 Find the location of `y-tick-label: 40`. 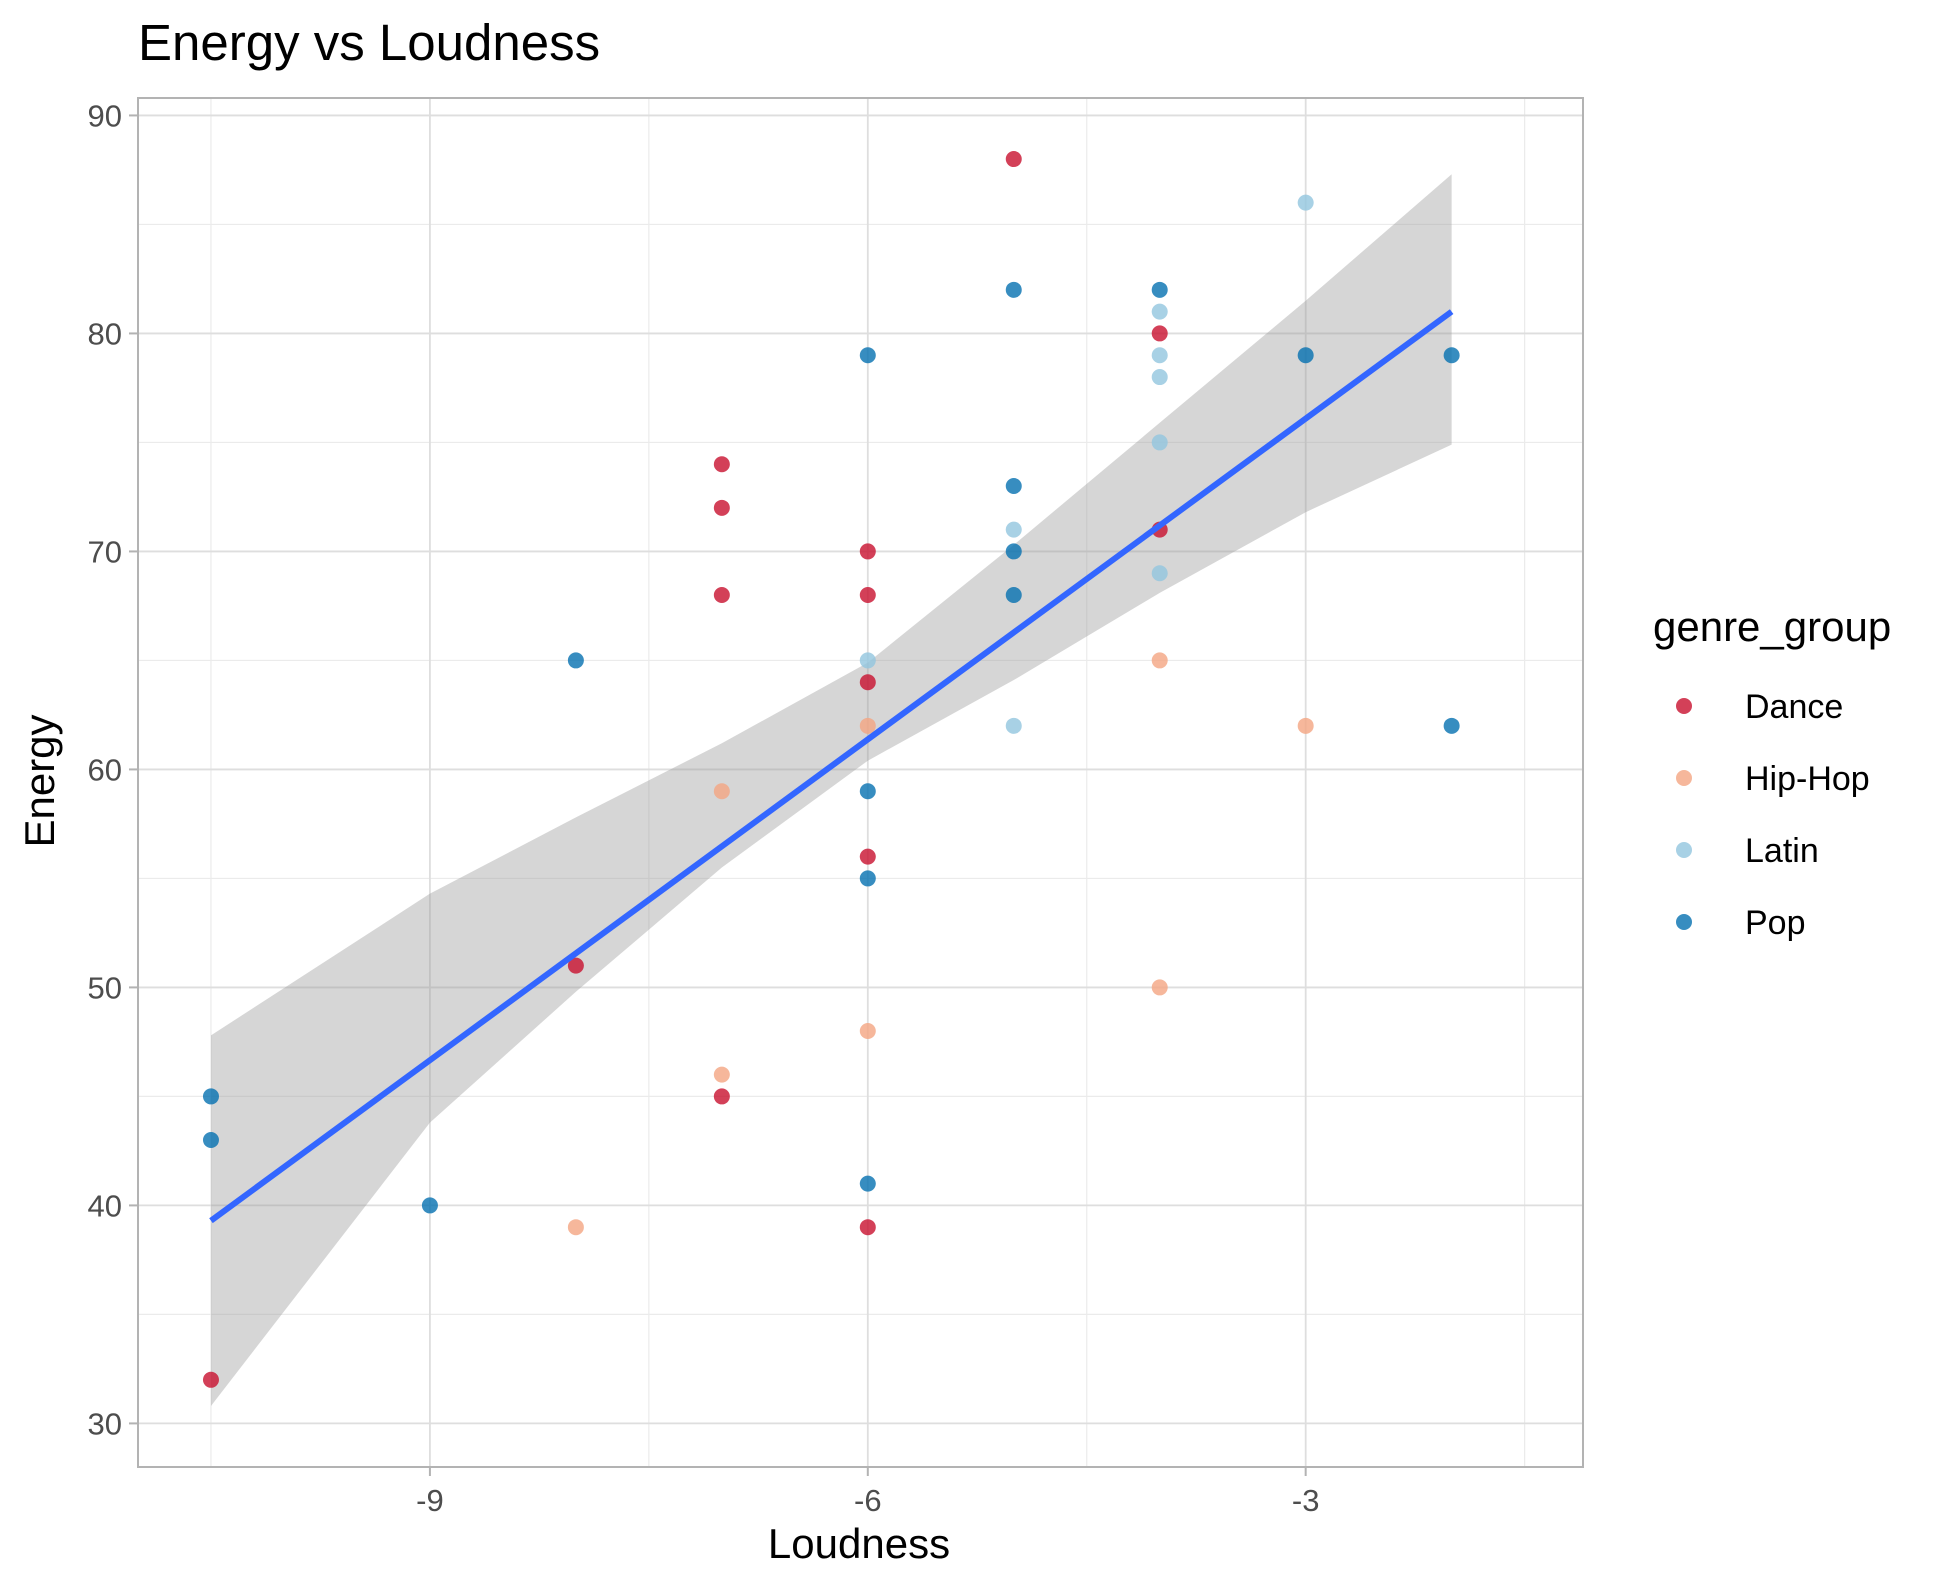

y-tick-label: 40 is located at coordinates (105, 1205).